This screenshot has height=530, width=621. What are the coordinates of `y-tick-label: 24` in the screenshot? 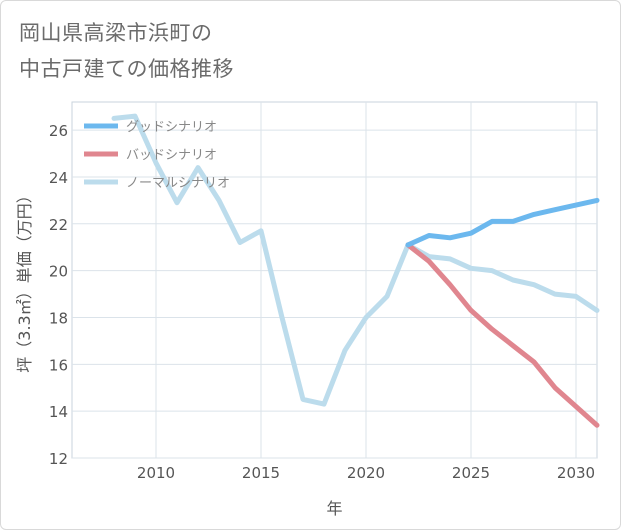 It's located at (58, 178).